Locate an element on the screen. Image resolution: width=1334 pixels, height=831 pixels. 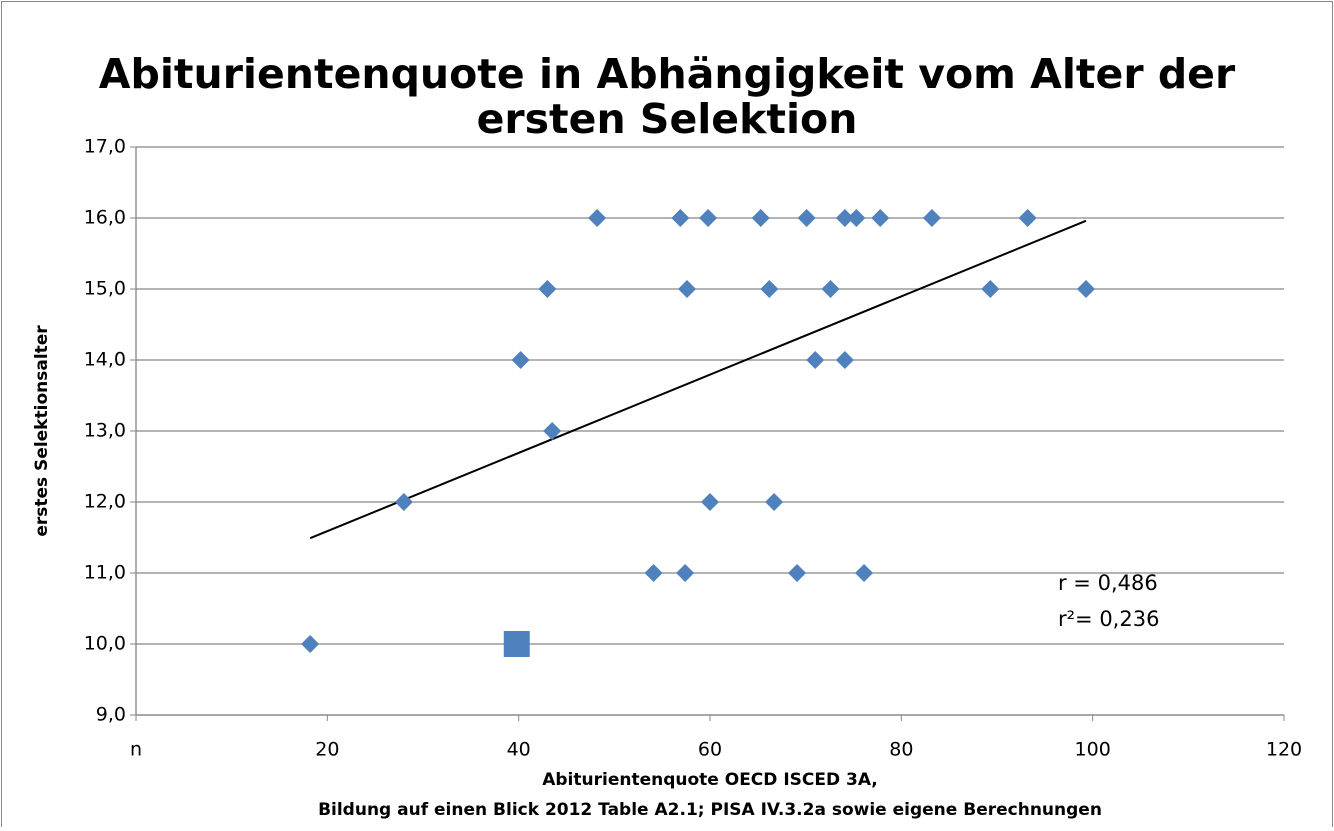
x-tick-label: n is located at coordinates (136, 750).